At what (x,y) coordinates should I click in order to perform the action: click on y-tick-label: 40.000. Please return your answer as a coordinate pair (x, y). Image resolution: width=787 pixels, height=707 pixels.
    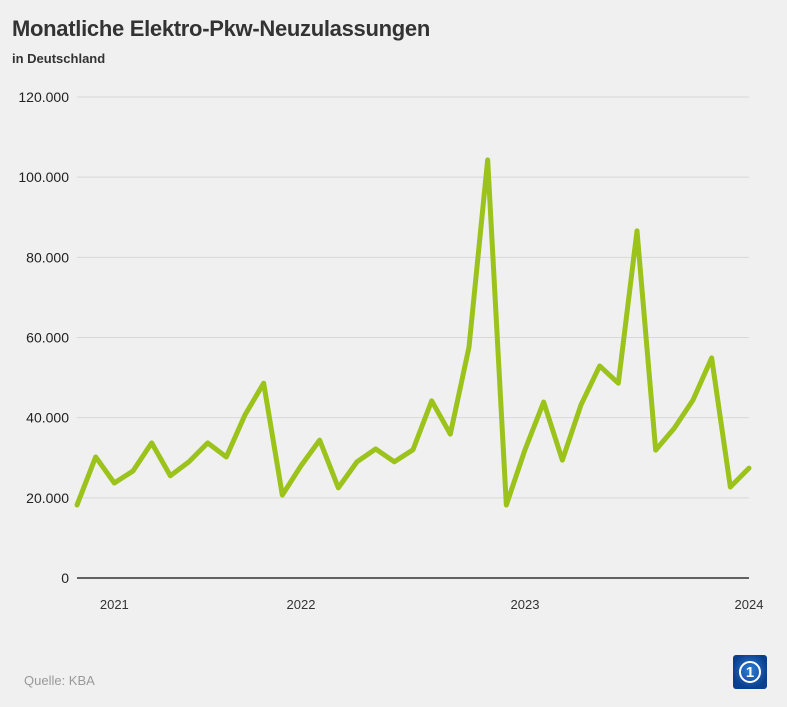
    Looking at the image, I should click on (47, 418).